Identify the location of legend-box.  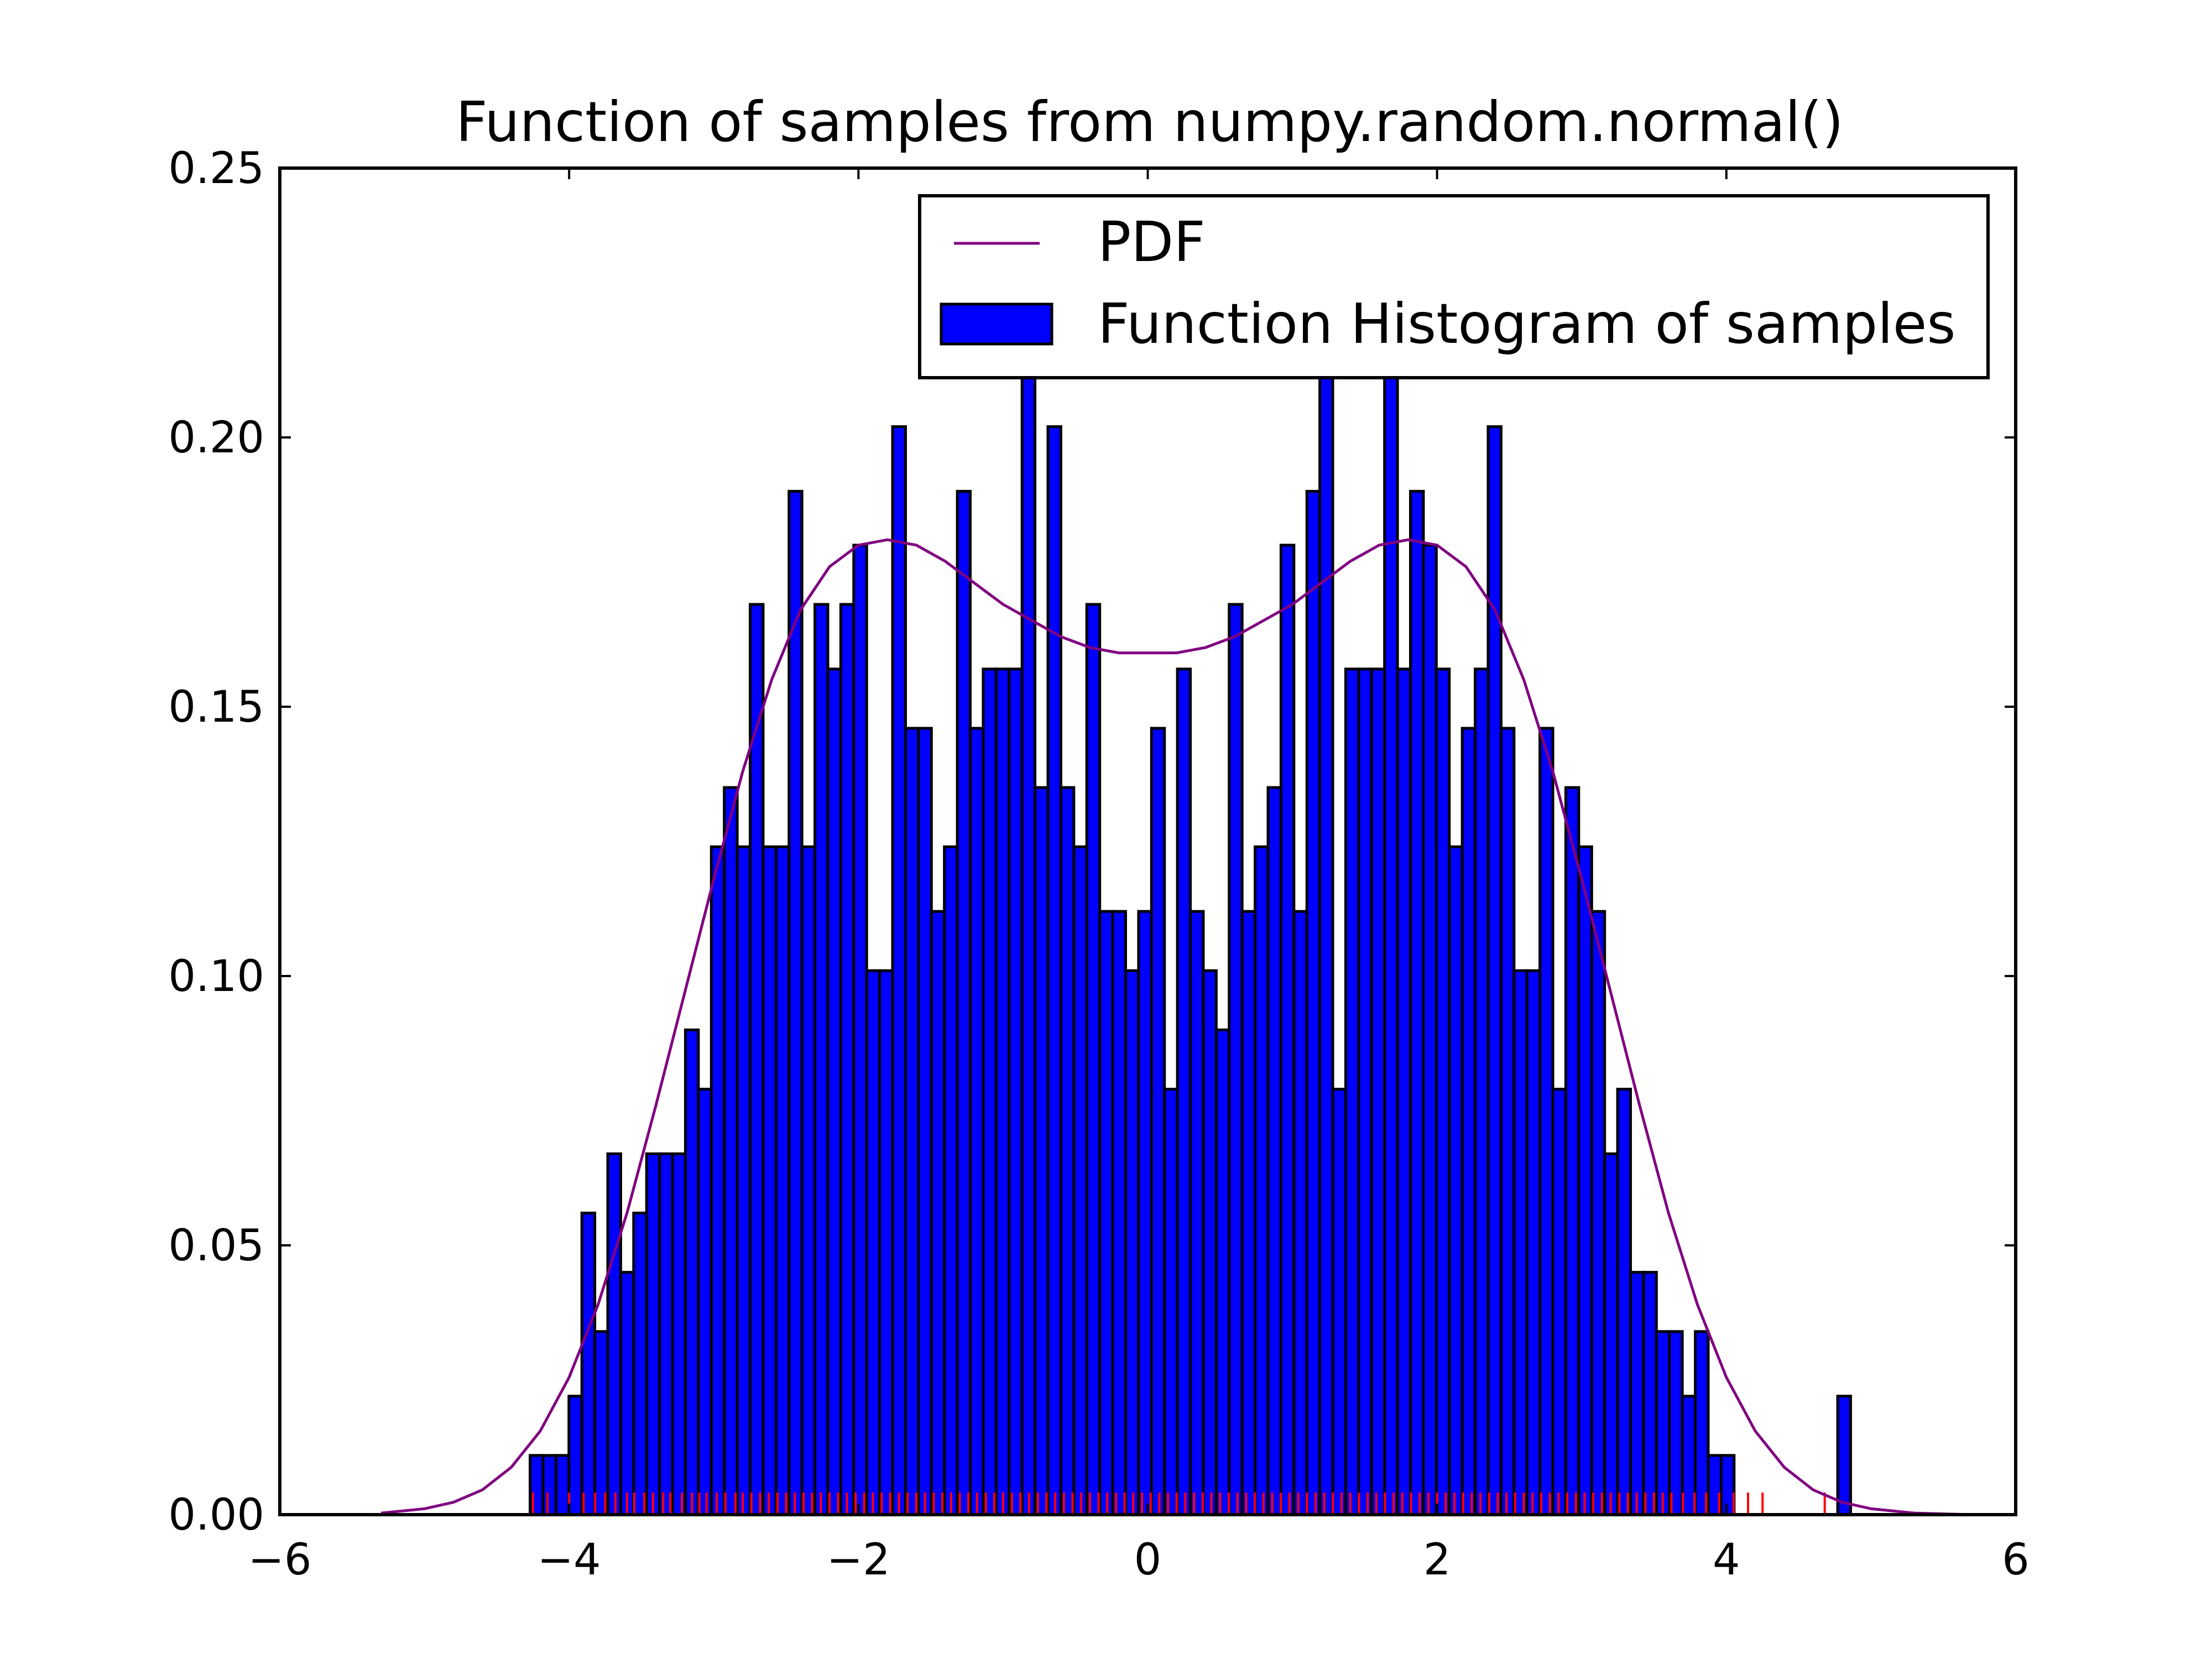
(1454, 286).